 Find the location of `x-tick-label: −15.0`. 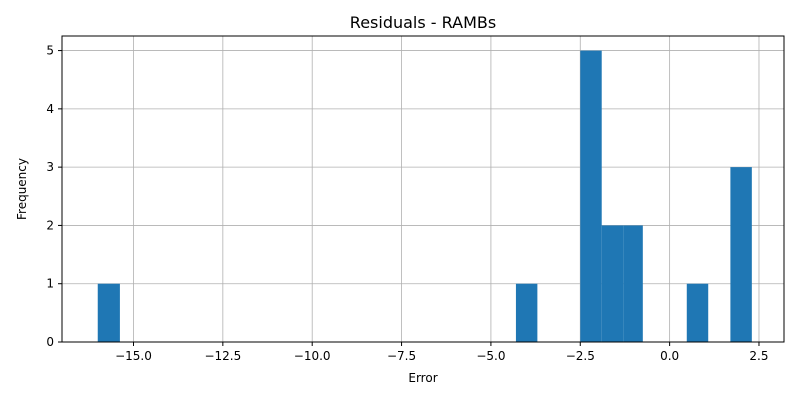

x-tick-label: −15.0 is located at coordinates (133, 356).